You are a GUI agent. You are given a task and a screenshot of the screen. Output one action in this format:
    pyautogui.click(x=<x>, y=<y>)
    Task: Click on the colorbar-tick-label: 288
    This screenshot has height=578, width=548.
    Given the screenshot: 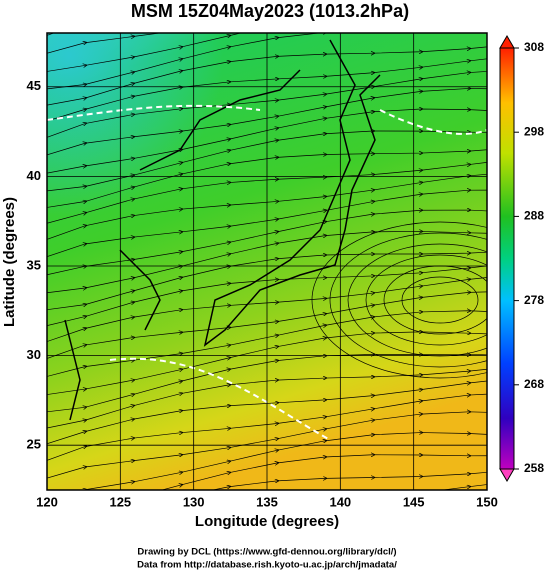 What is the action you would take?
    pyautogui.click(x=534, y=216)
    